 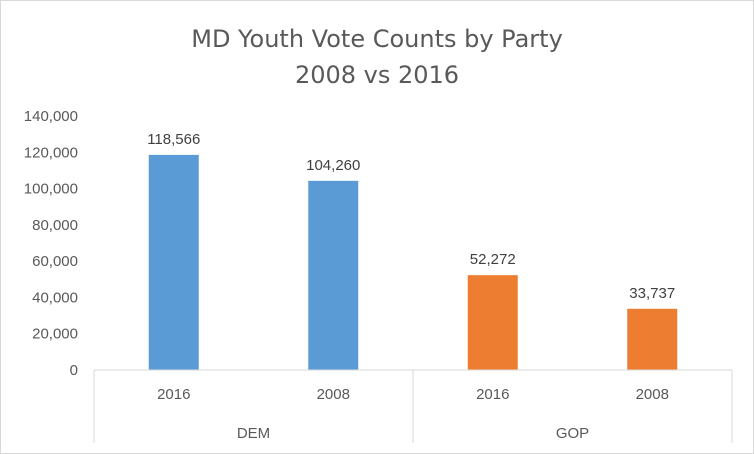 I want to click on data-label: 33,737, so click(x=652, y=293).